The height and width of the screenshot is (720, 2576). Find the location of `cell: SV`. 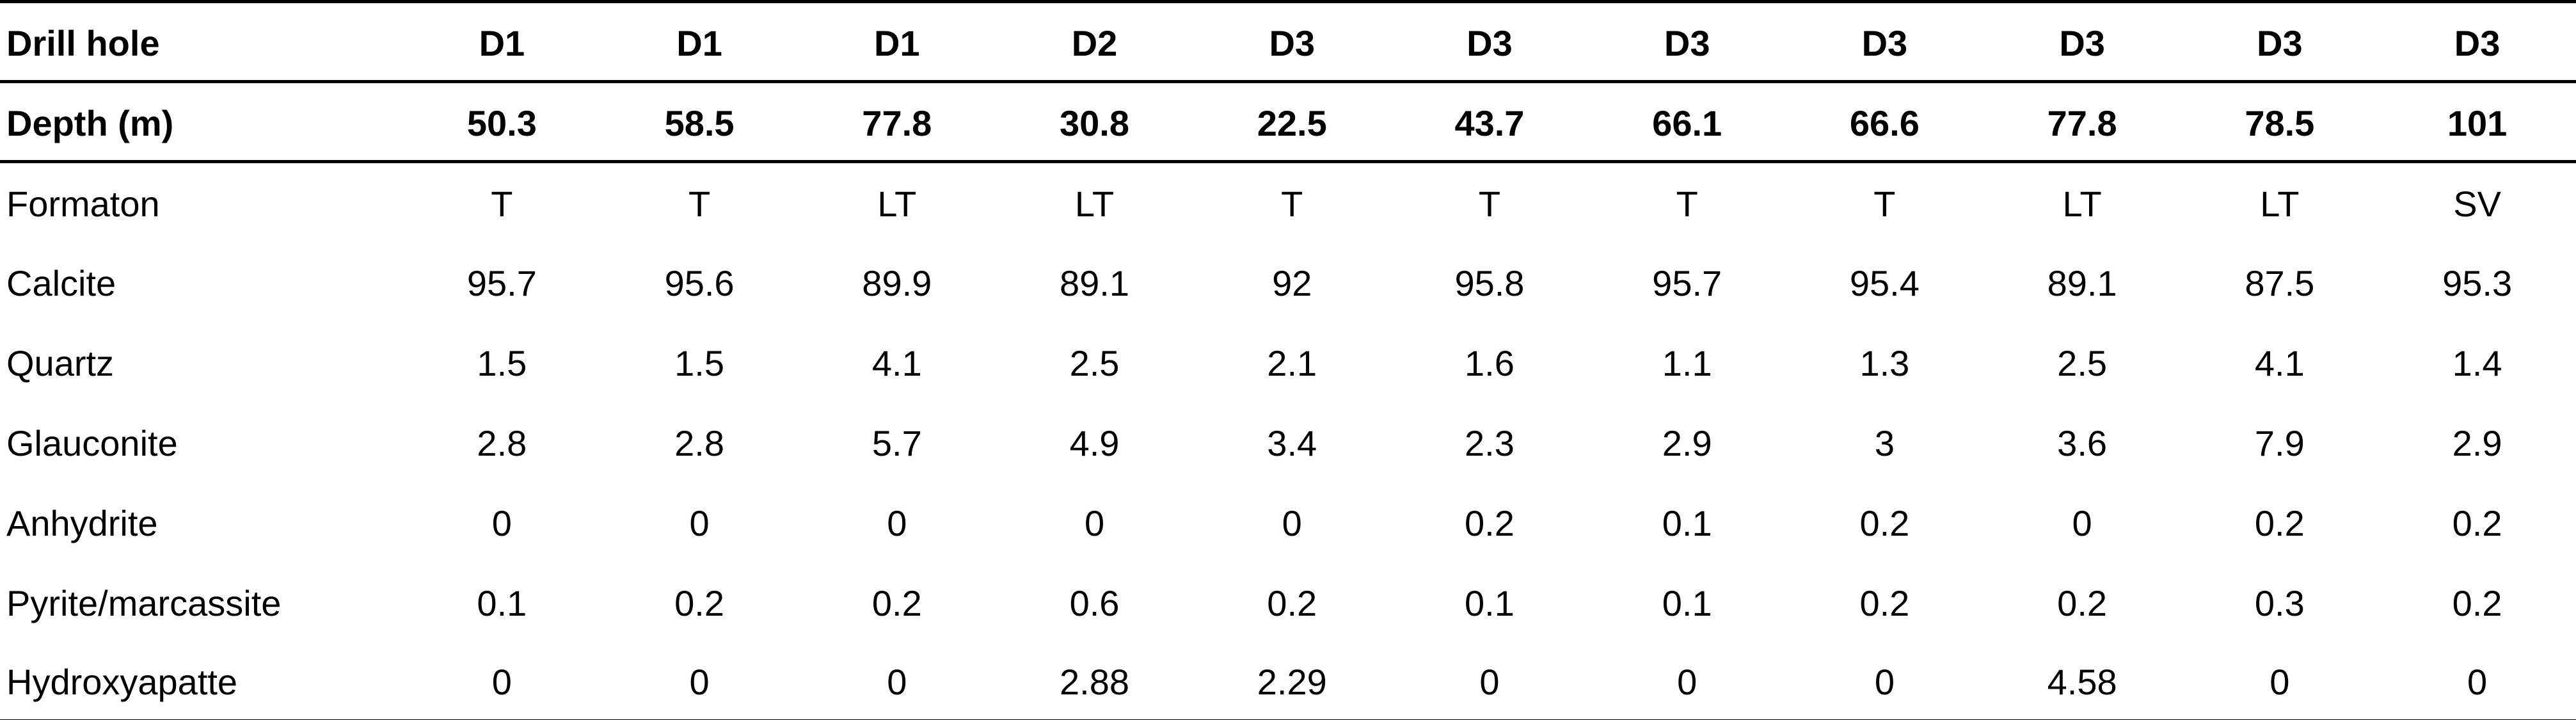

cell: SV is located at coordinates (2477, 204).